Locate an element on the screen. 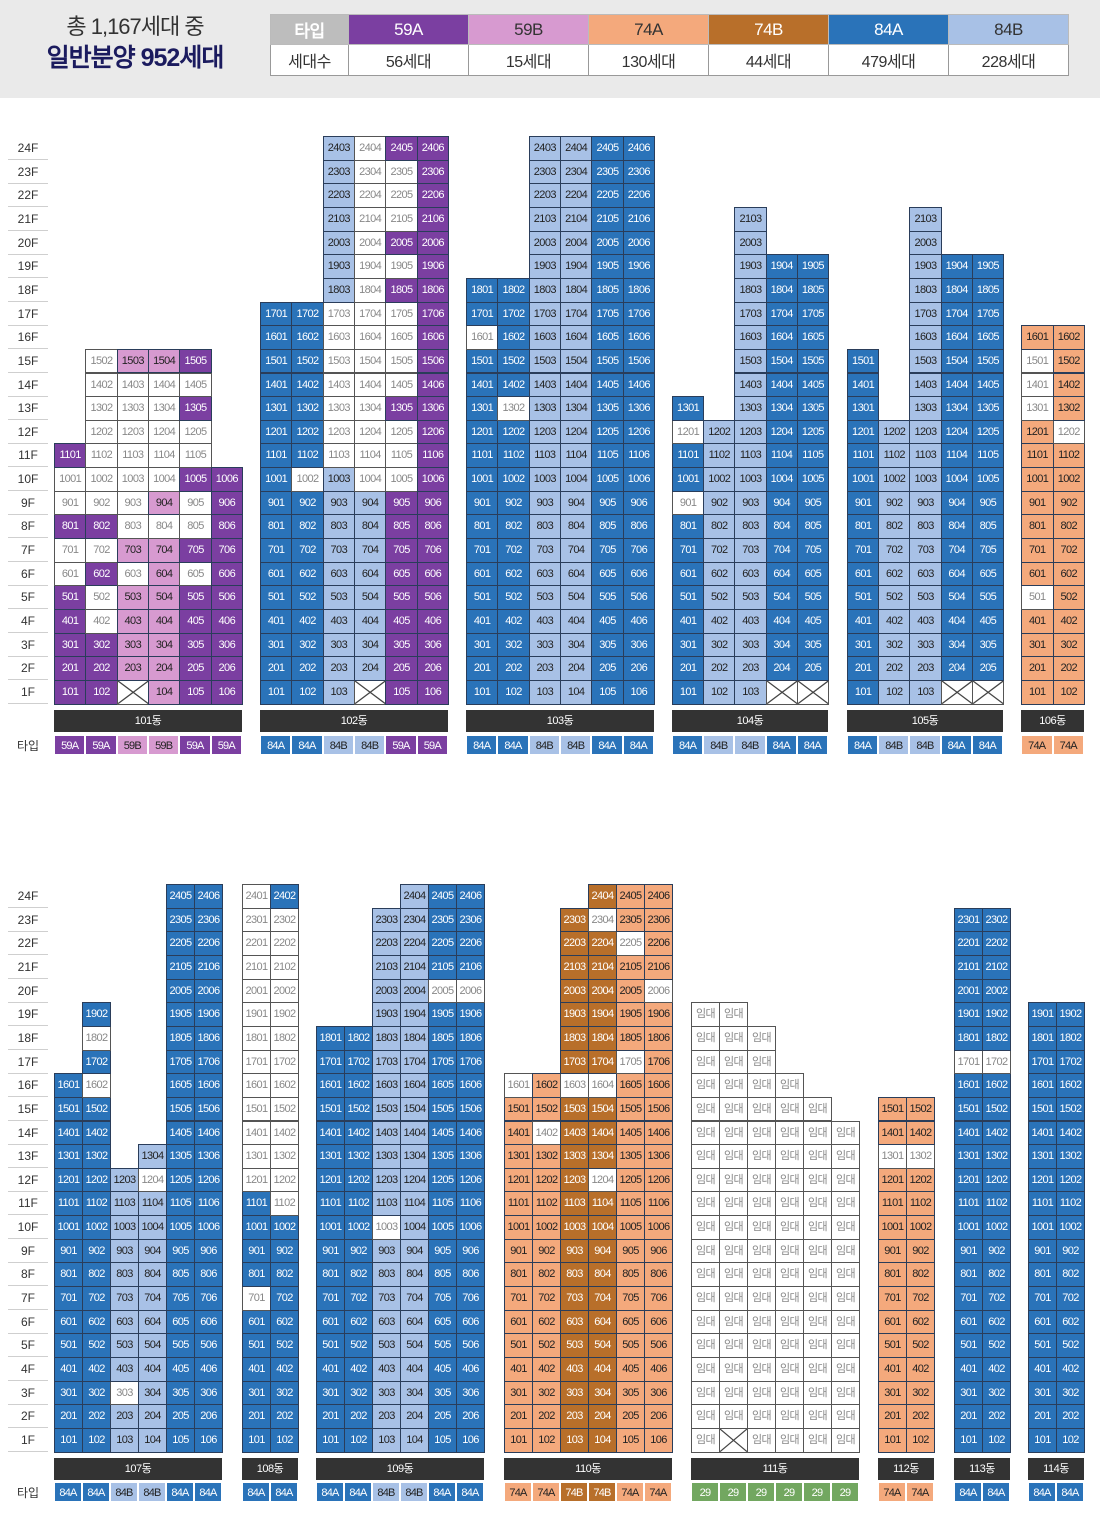  unit-cell: 1001 is located at coordinates (892, 1227).